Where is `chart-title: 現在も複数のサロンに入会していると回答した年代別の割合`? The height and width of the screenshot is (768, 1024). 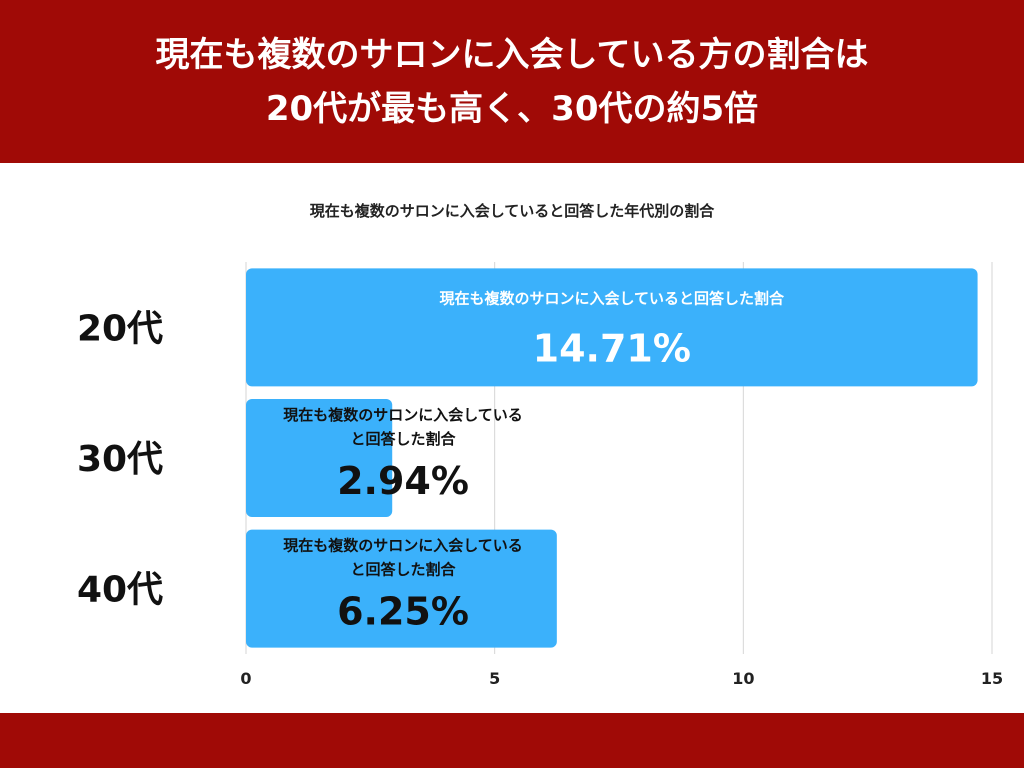
chart-title: 現在も複数のサロンに入会していると回答した年代別の割合 is located at coordinates (512, 211).